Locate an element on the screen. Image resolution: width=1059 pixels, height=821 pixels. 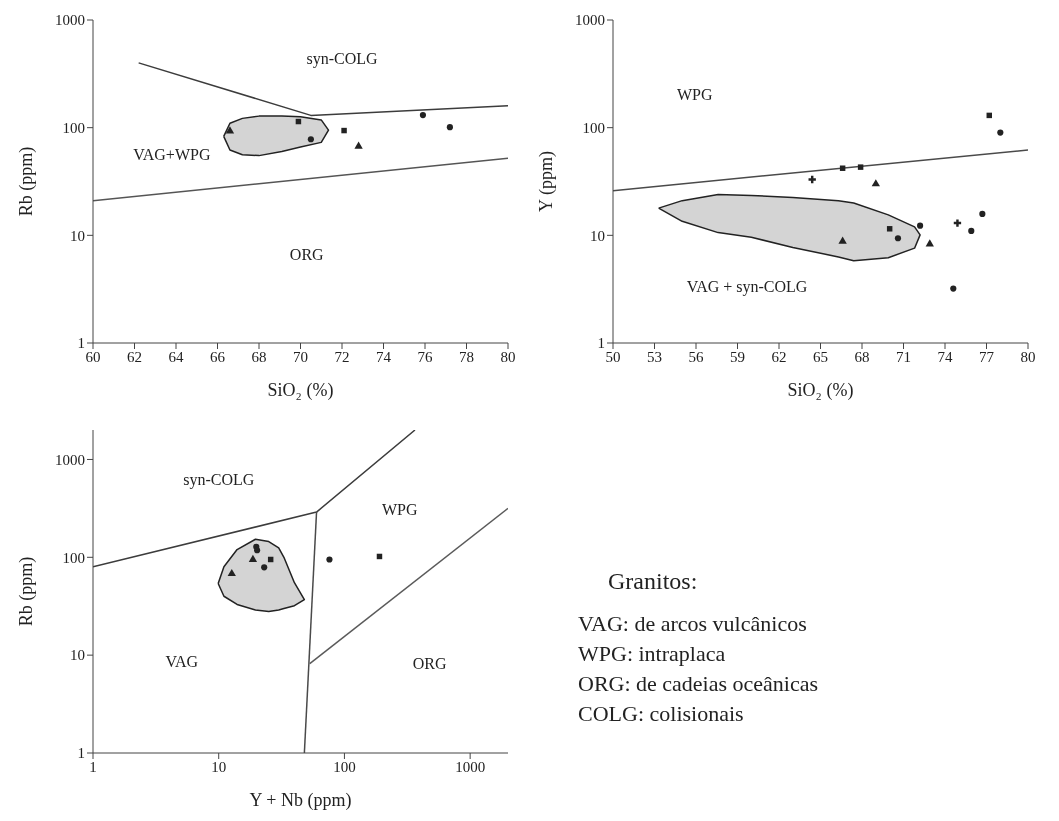
x-tick-label: 10 is located at coordinates (219, 766).